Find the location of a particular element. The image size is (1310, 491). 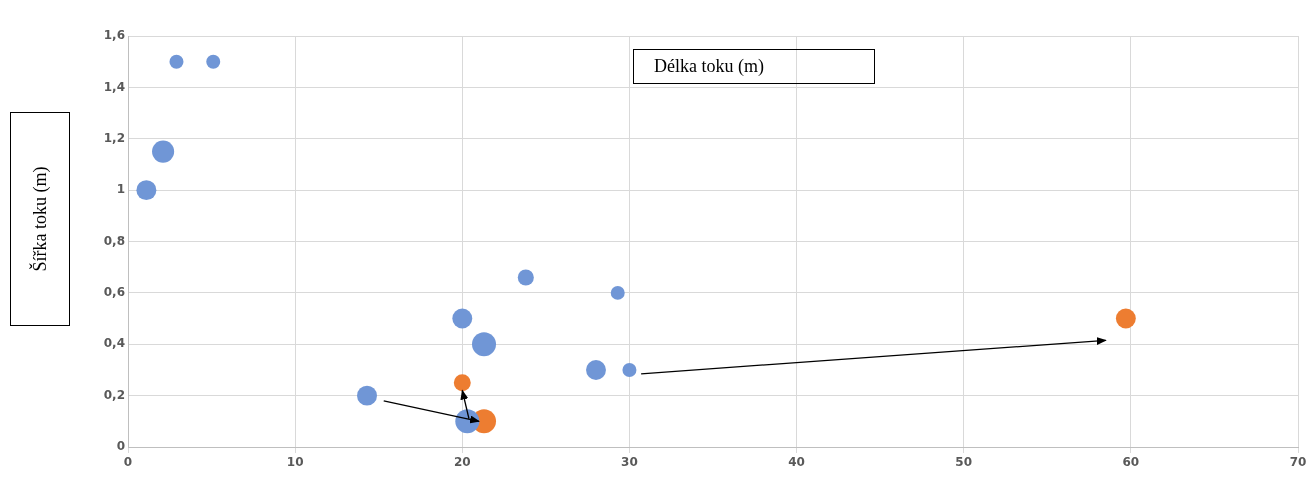

x-axis-title: Délka toku (m) is located at coordinates (754, 66).